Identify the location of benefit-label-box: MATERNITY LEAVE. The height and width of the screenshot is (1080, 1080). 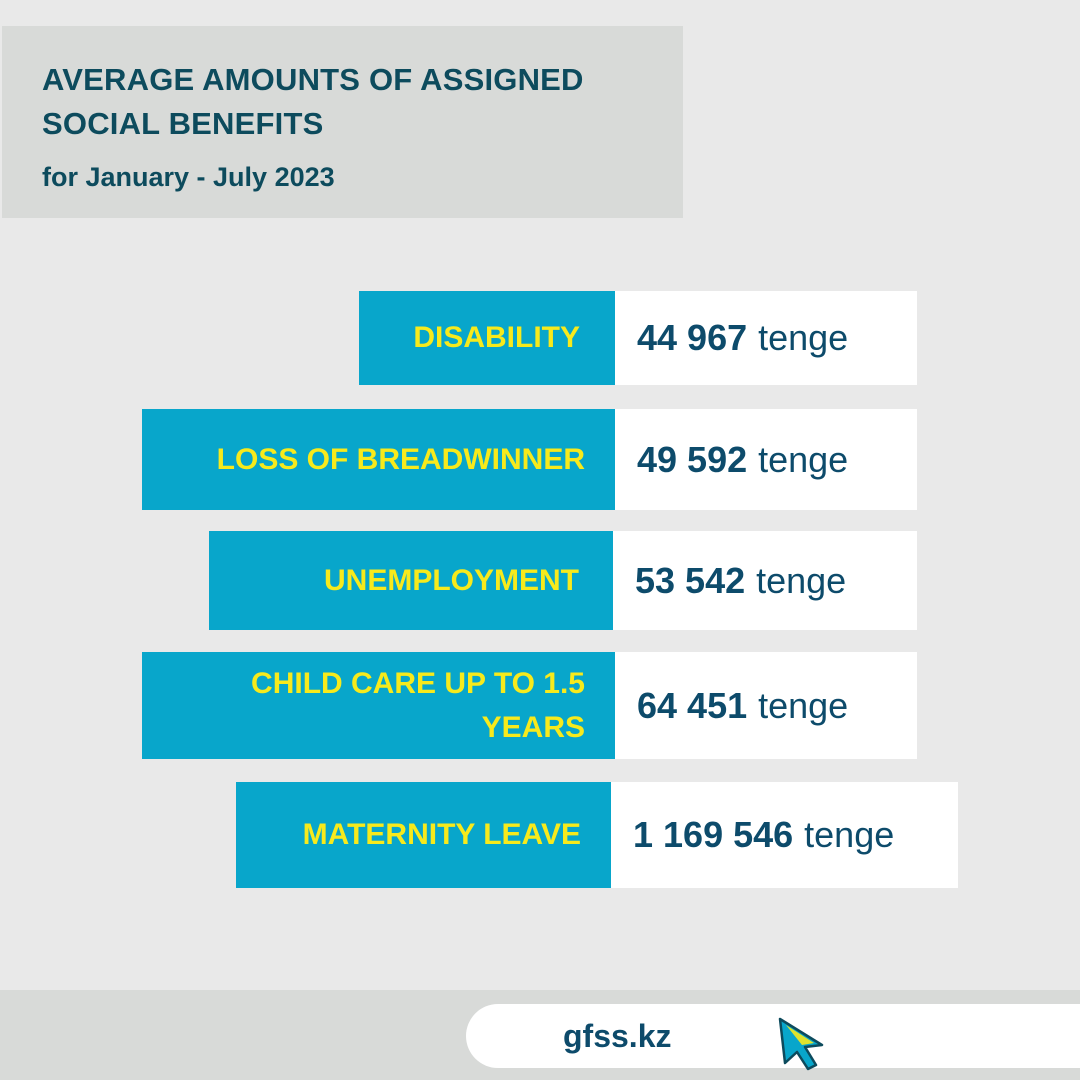
(423, 835).